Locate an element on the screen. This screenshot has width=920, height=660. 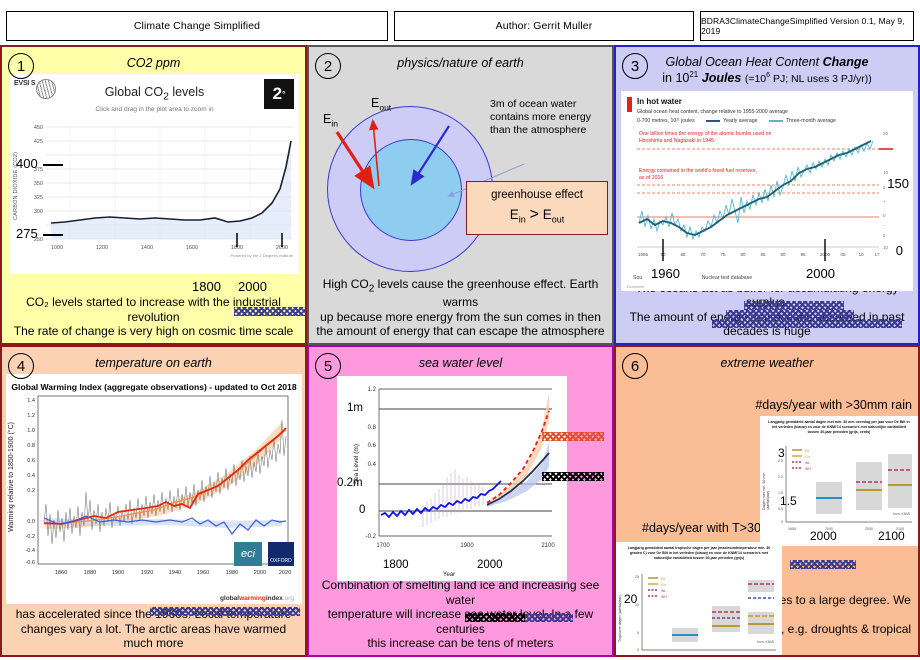
svg-text: -0.6 is located at coordinates (30, 563).